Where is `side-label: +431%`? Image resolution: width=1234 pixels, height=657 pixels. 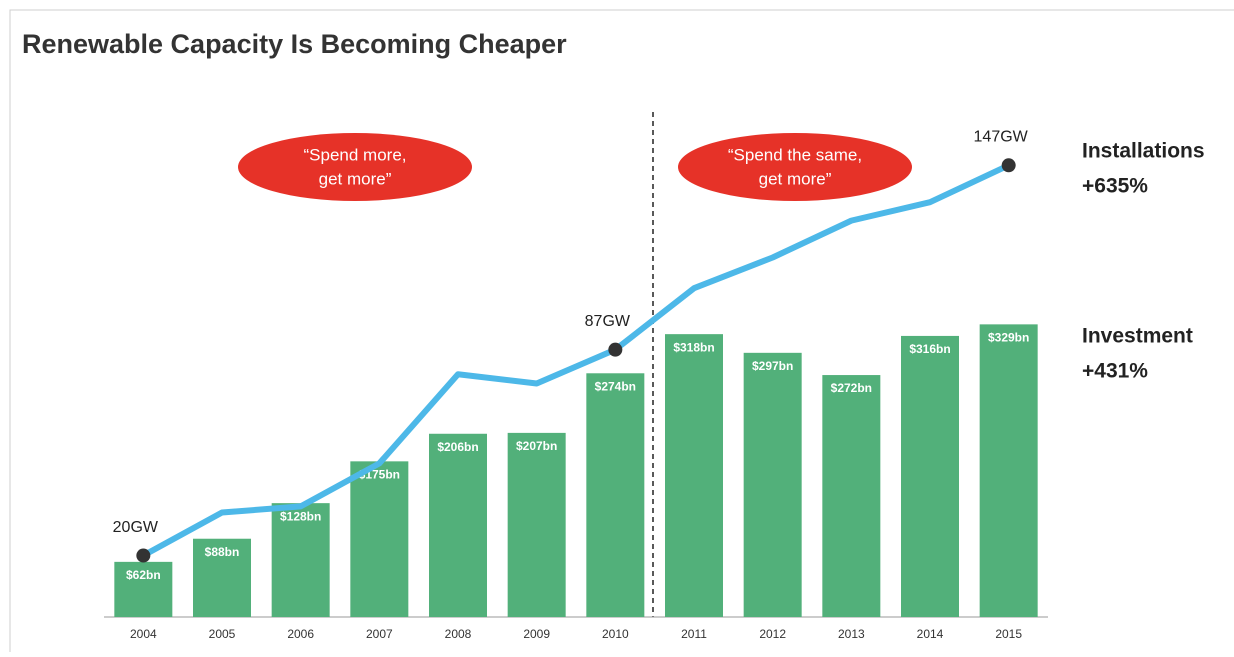
side-label: +431% is located at coordinates (1115, 371).